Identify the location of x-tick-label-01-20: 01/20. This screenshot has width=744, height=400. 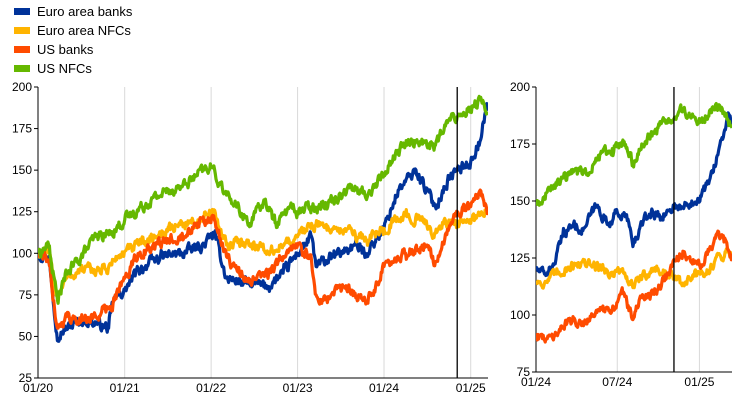
(38, 388).